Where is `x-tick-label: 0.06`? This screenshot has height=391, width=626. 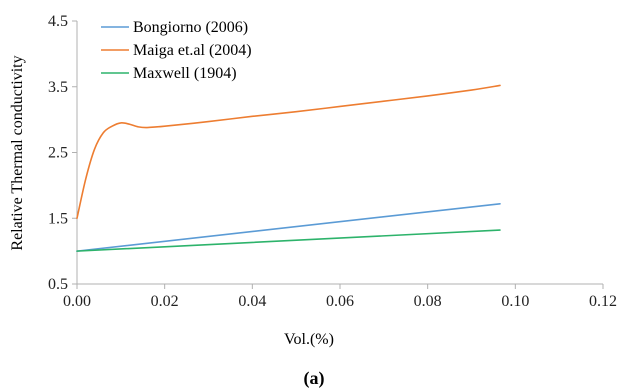
x-tick-label: 0.06 is located at coordinates (340, 301).